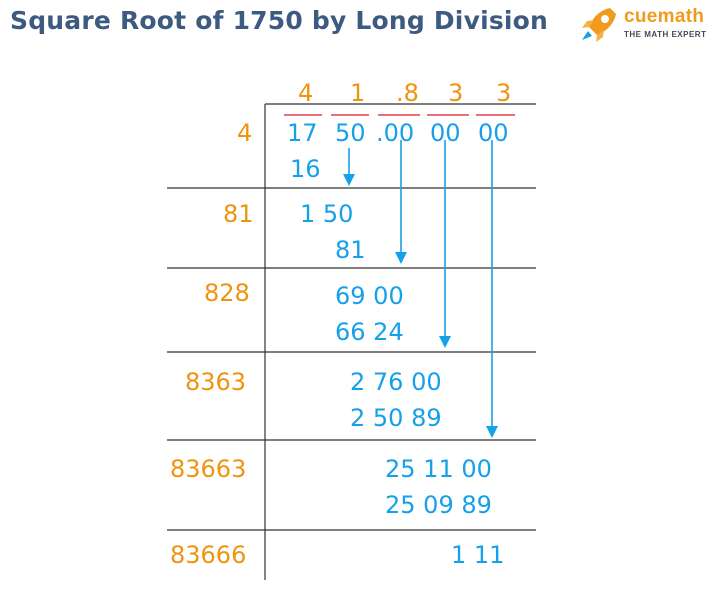 The height and width of the screenshot is (593, 708). Describe the element at coordinates (227, 293) in the screenshot. I see `divisor-value: 828` at that location.